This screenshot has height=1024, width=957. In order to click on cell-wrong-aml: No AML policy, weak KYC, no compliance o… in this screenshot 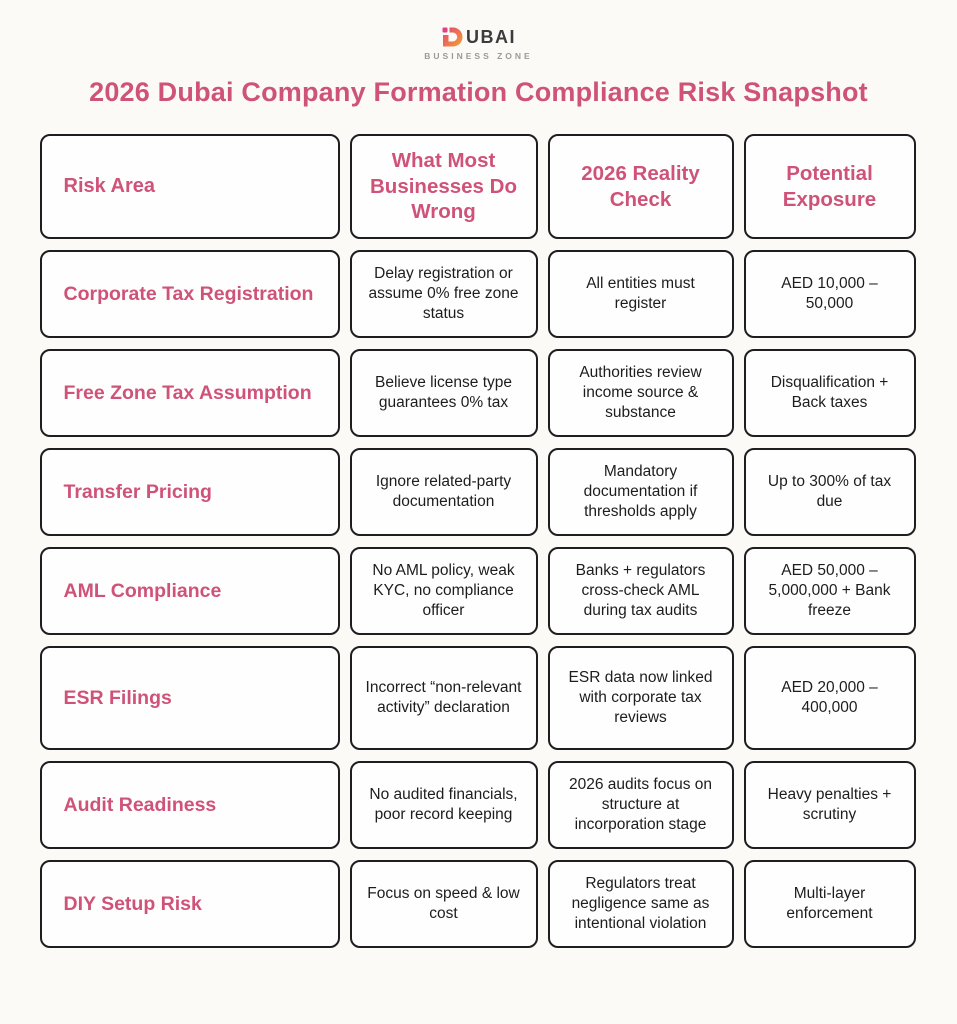, I will do `click(443, 591)`.